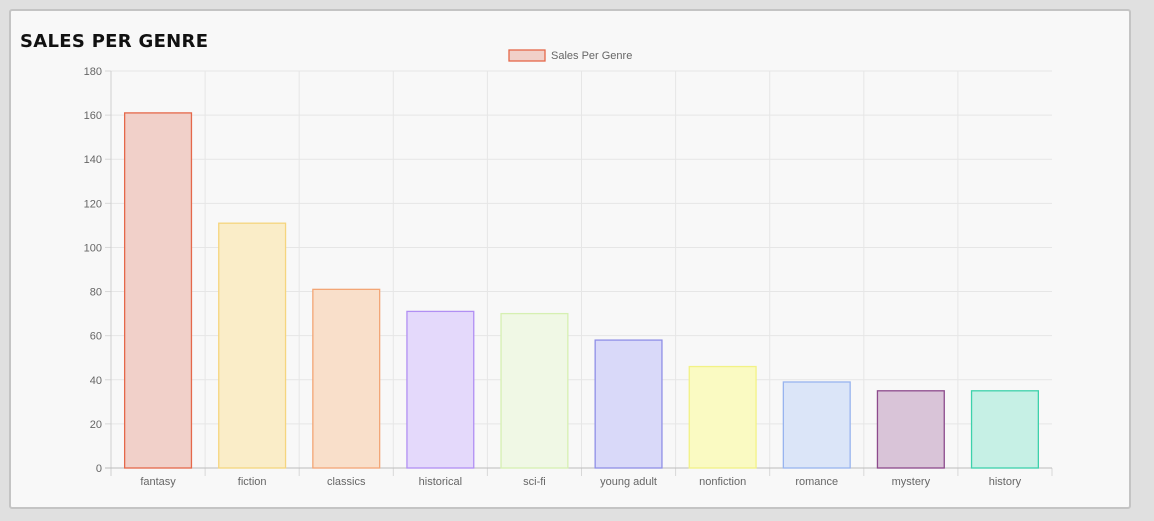  Describe the element at coordinates (440, 389) in the screenshot. I see `bar-historical` at that location.